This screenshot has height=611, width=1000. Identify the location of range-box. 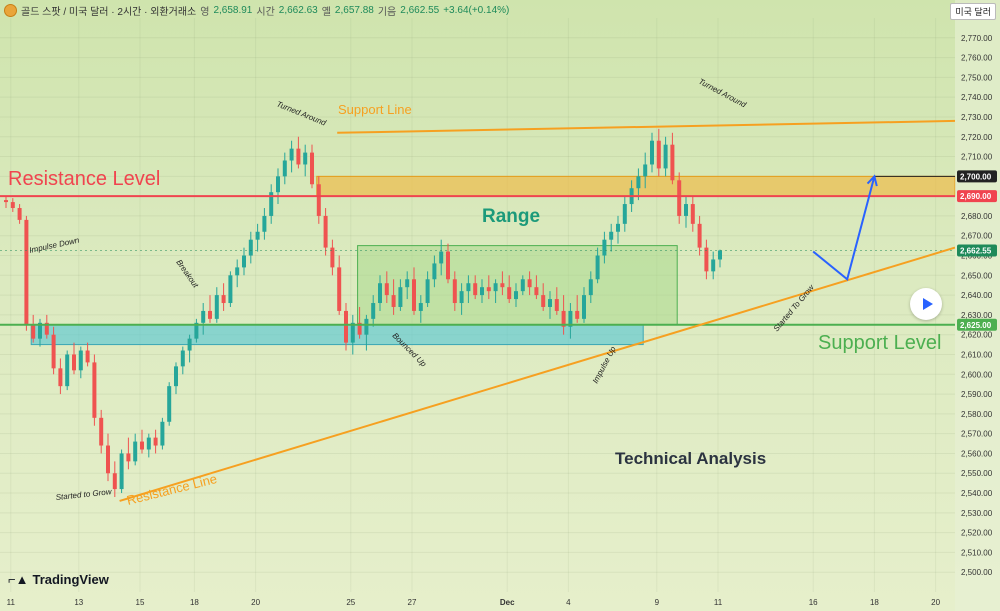
(517, 285).